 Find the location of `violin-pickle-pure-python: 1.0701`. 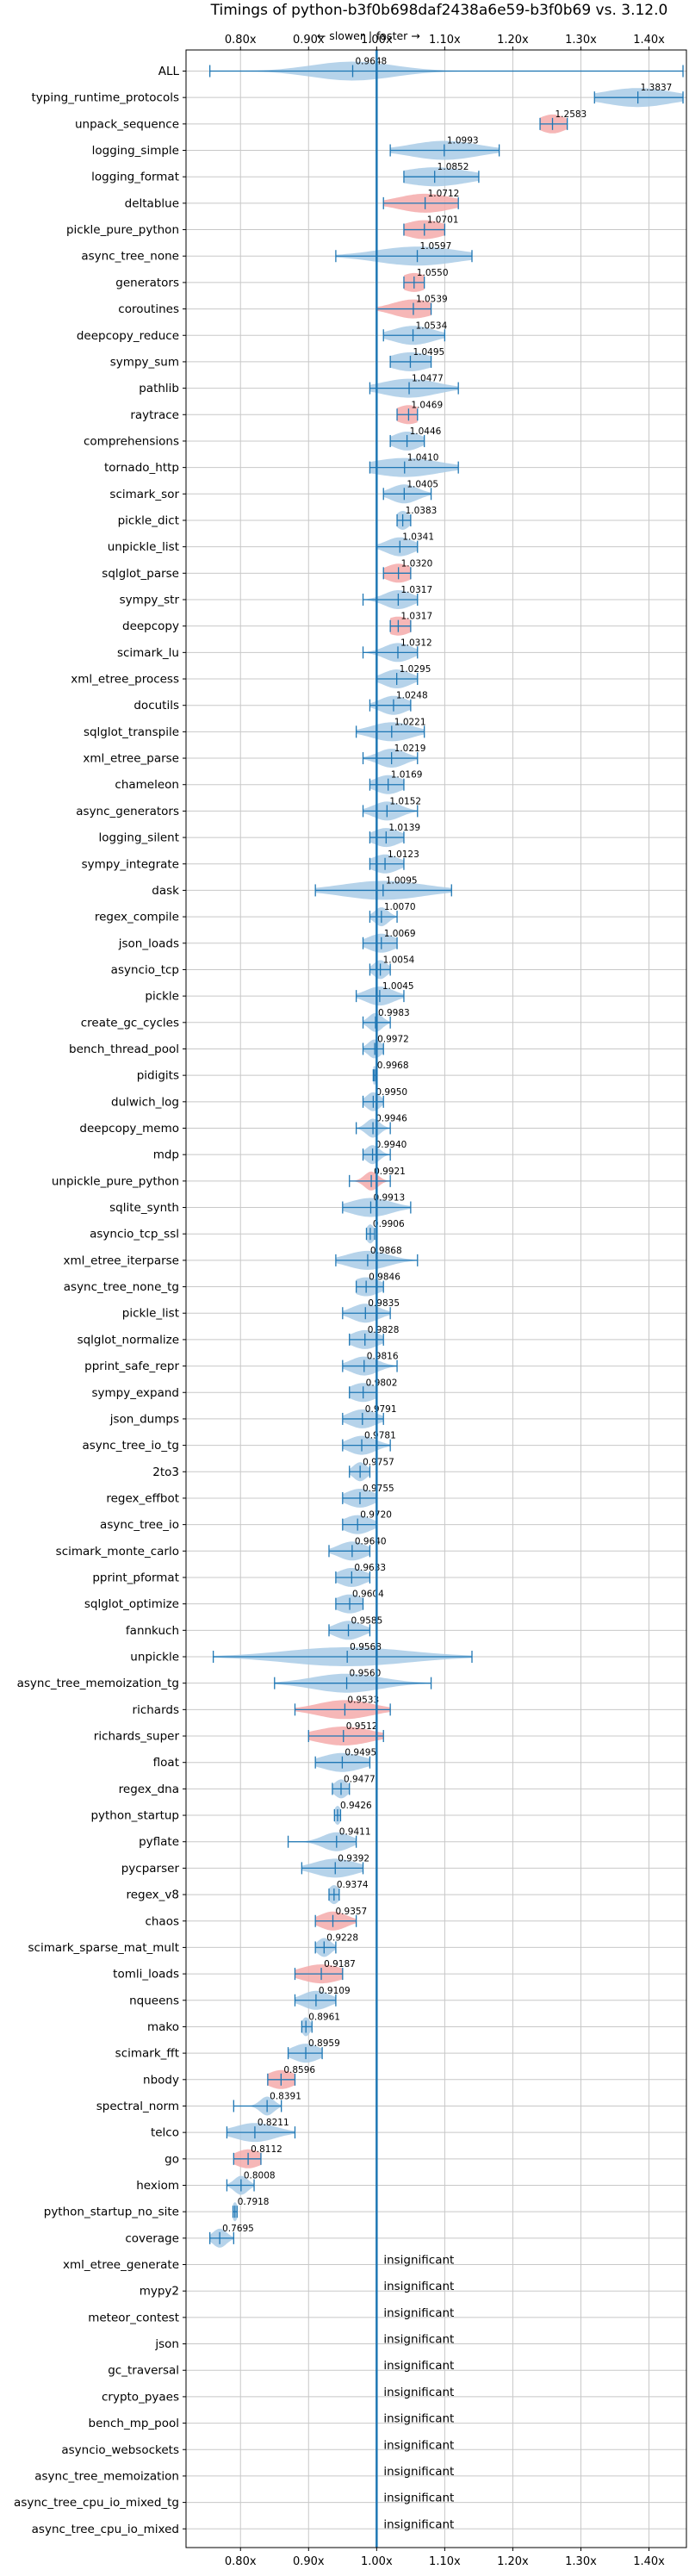

violin-pickle-pure-python: 1.0701 is located at coordinates (430, 227).